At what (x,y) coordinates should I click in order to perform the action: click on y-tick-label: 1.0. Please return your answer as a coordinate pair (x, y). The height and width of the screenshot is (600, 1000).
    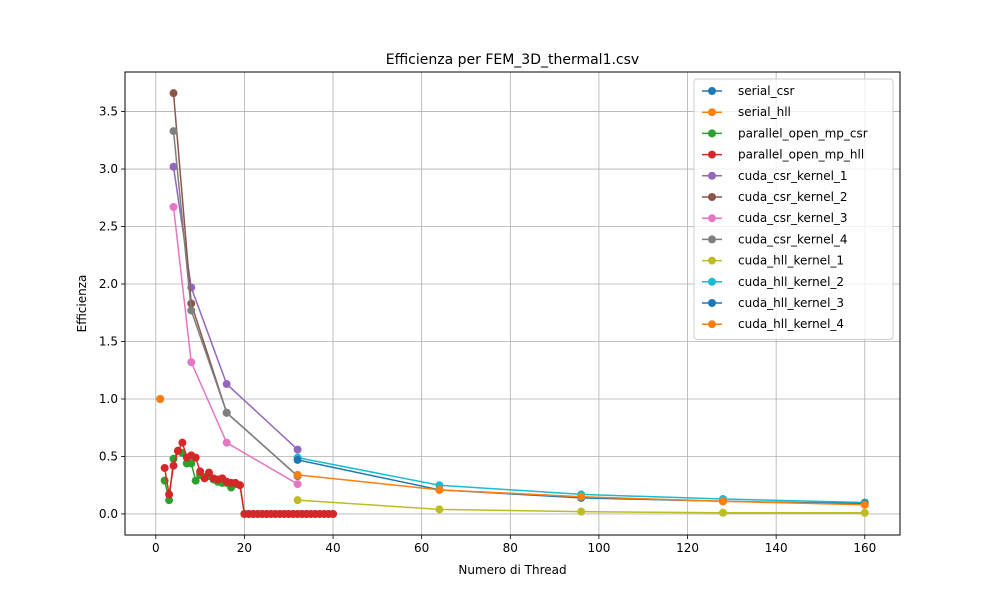
    Looking at the image, I should click on (108, 399).